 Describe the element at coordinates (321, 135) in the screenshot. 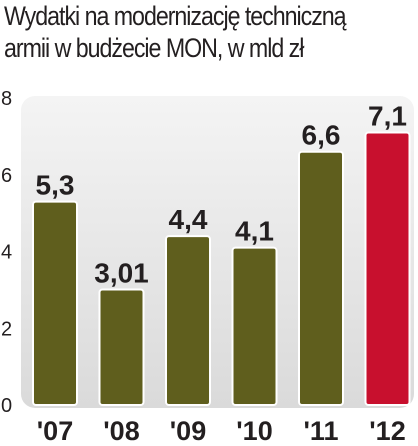

I see `data-label: 6,6` at that location.